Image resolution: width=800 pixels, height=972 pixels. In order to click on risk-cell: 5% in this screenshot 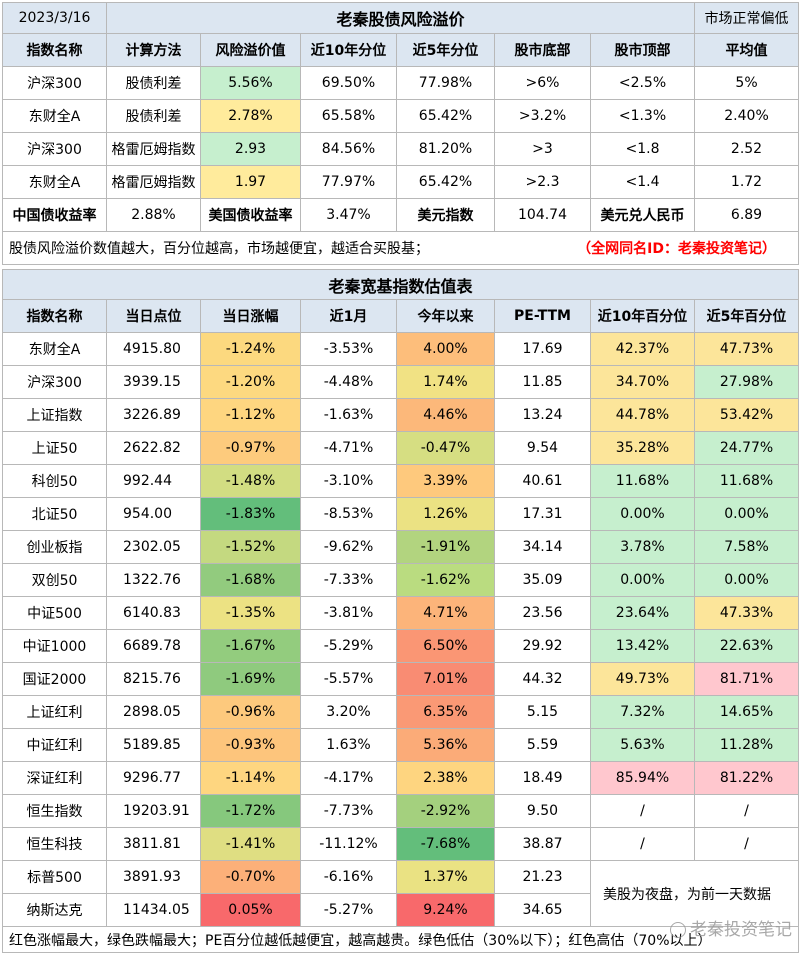, I will do `click(747, 83)`.